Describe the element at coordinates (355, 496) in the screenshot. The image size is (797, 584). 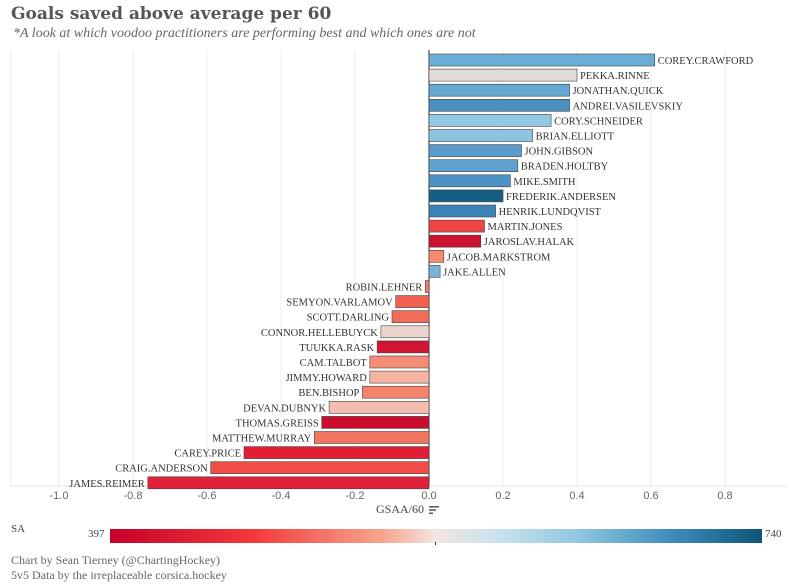
I see `x-tick-label: -0.2` at that location.